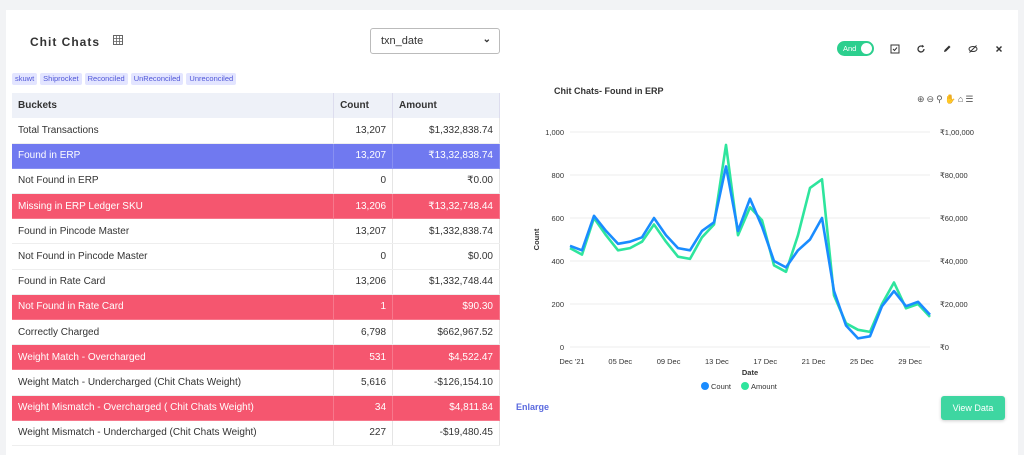  What do you see at coordinates (446, 256) in the screenshot?
I see `amount-cell: $0.00` at bounding box center [446, 256].